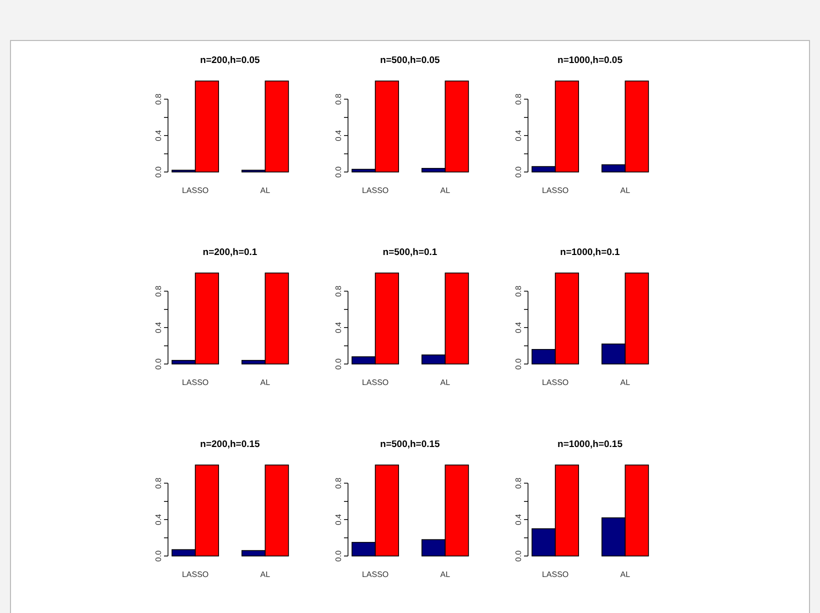 The width and height of the screenshot is (820, 613). I want to click on chart-title: n=500,h=0.15, so click(410, 444).